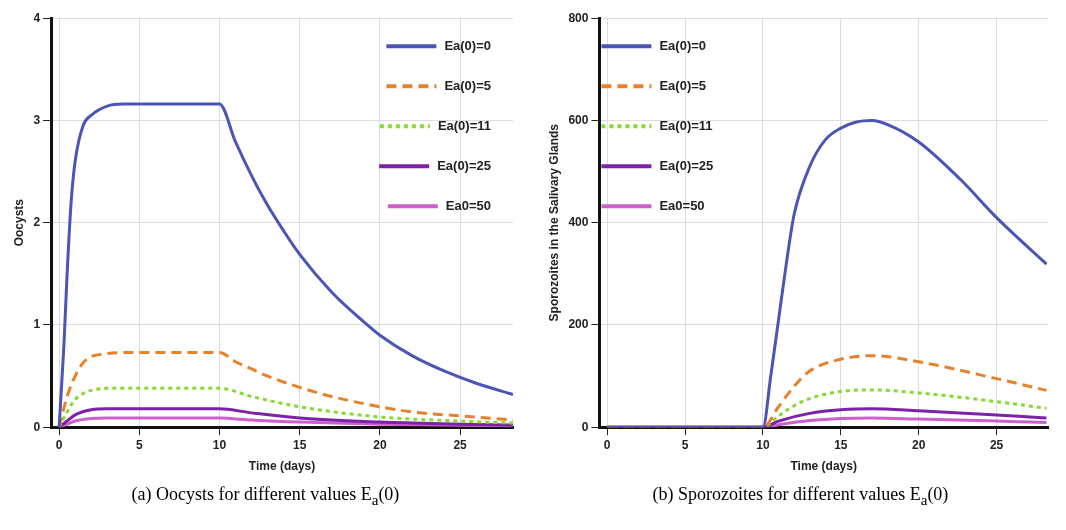 Image resolution: width=1066 pixels, height=530 pixels. I want to click on y-tick-label: 4, so click(37, 17).